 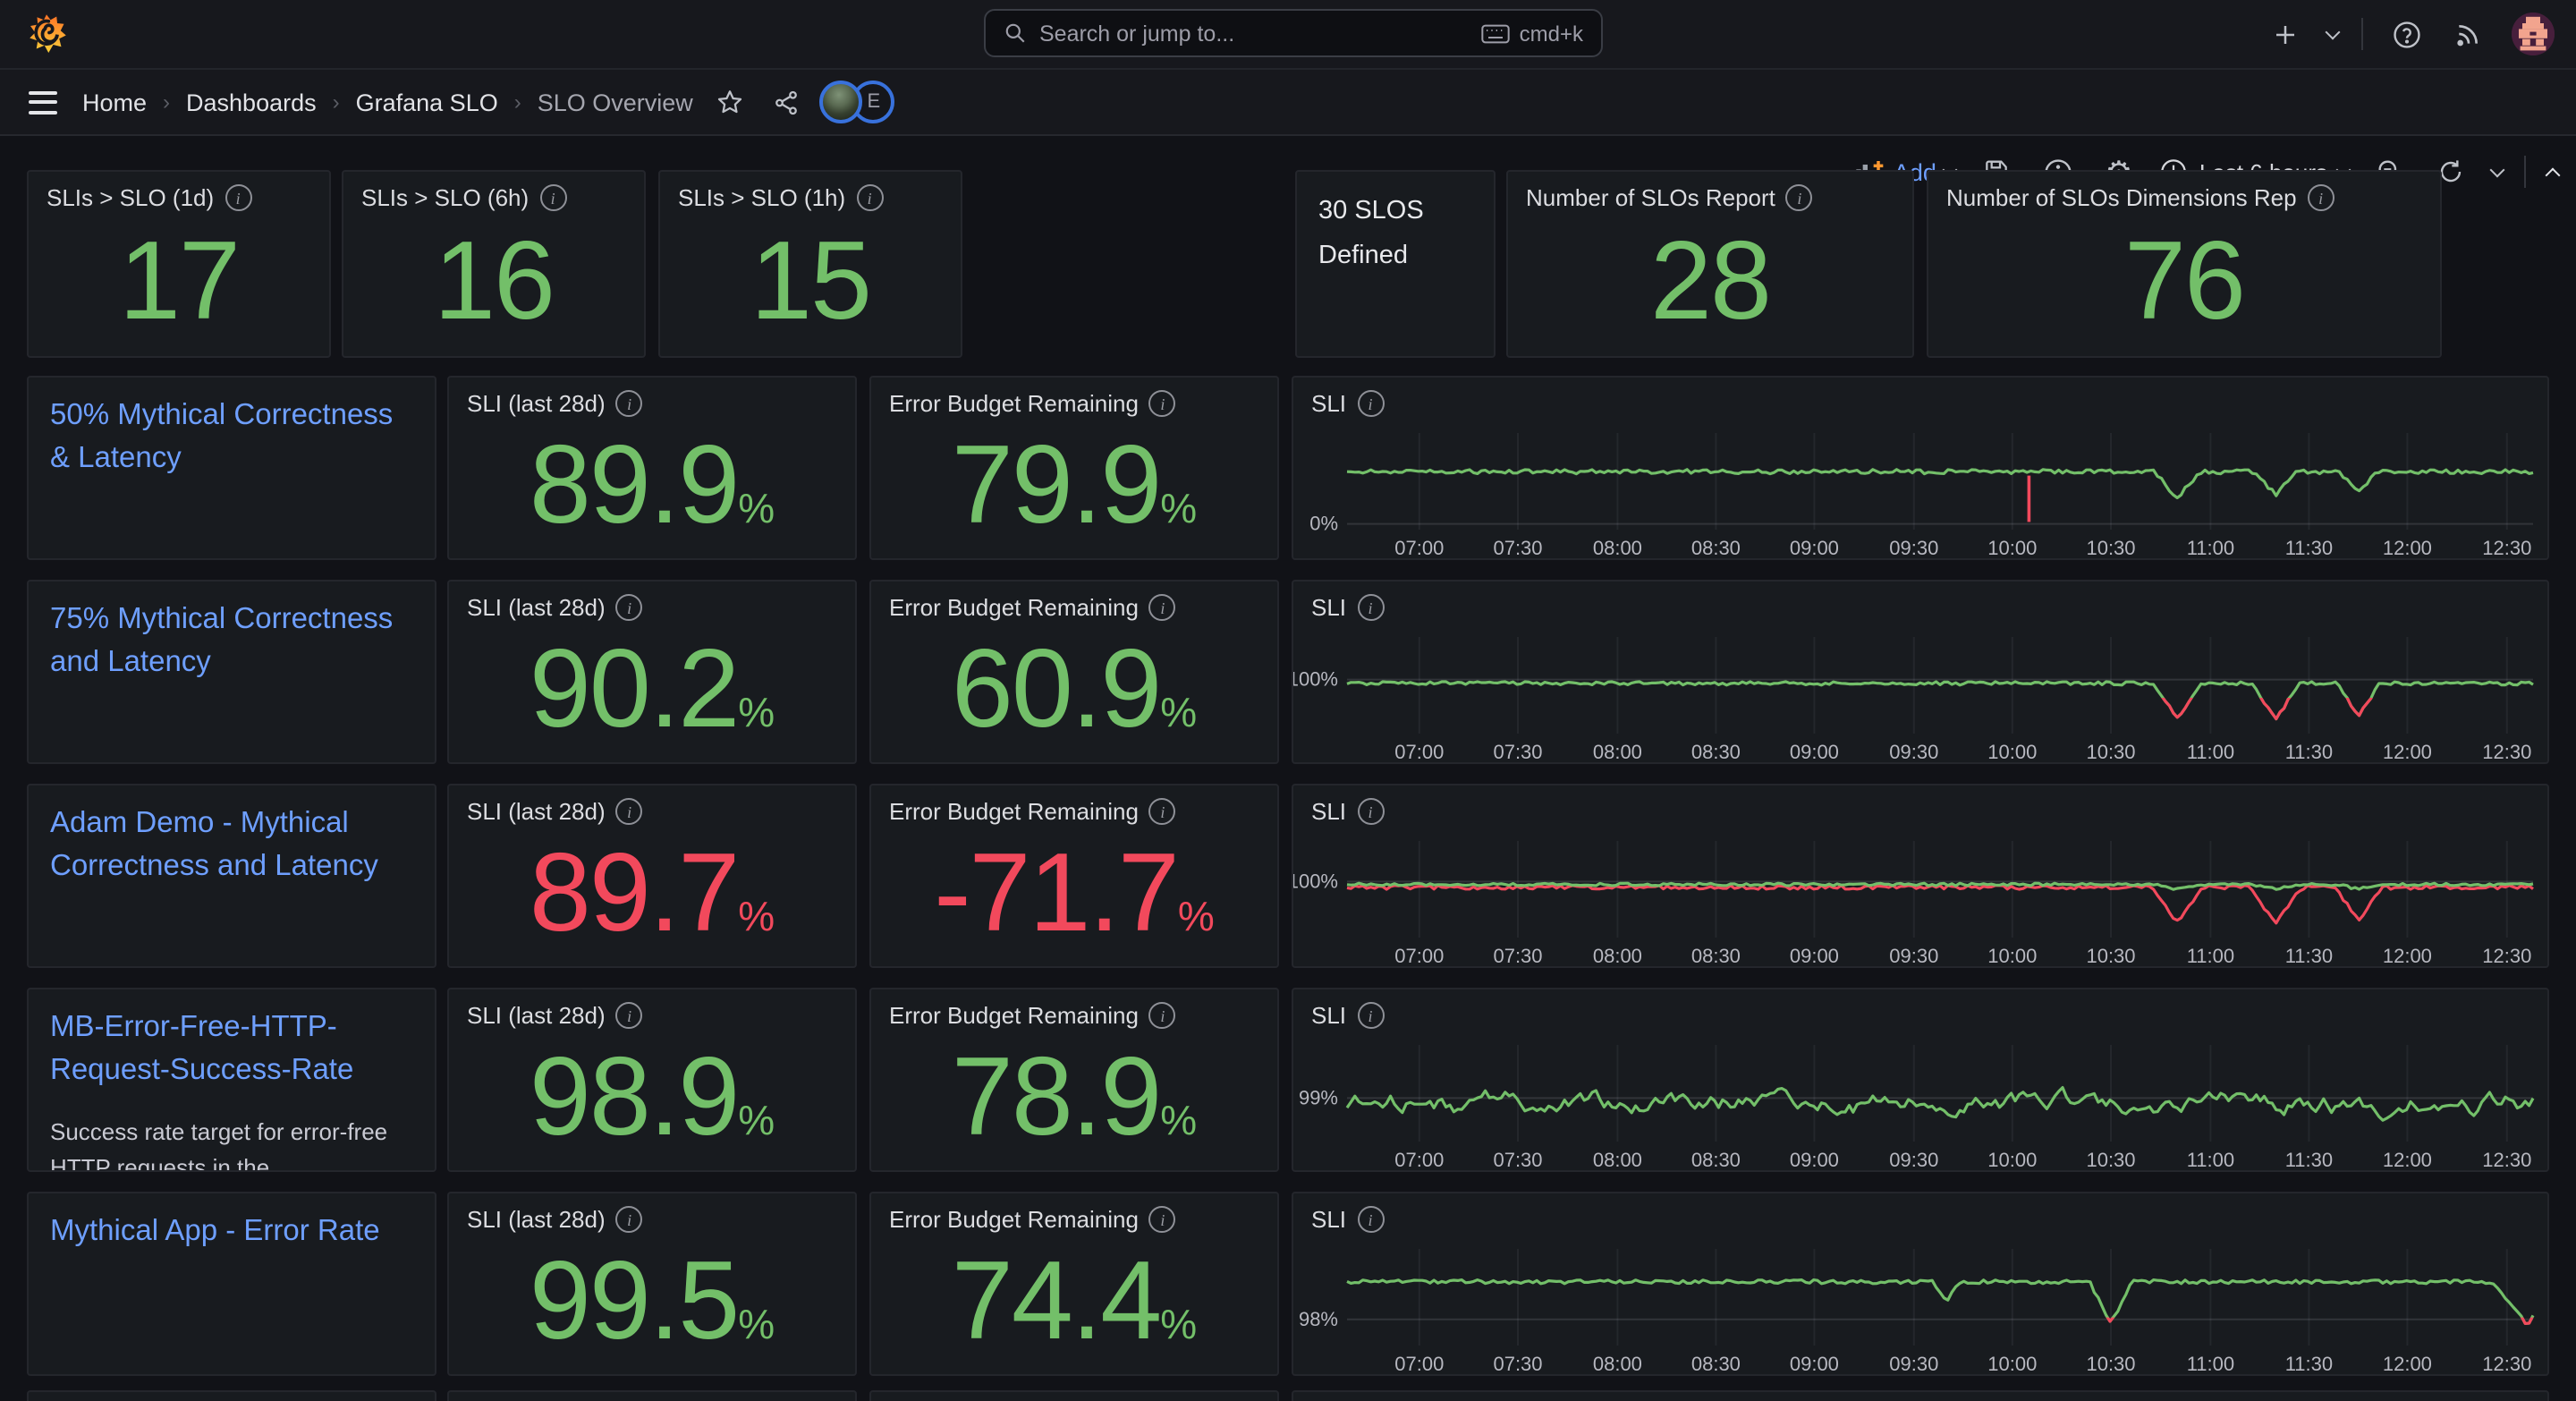 I want to click on breadcrumb-home: Home, so click(x=115, y=102).